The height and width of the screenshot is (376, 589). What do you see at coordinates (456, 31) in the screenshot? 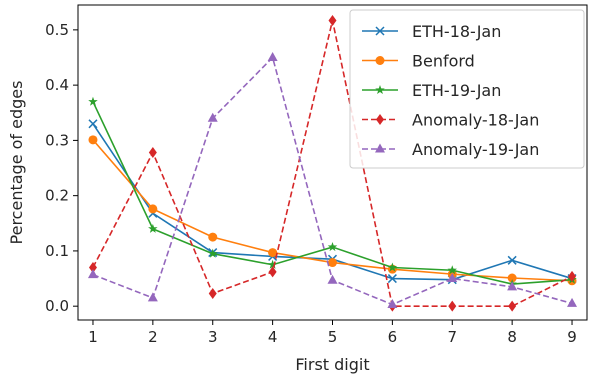
I see `legend-label: ETH-18-Jan` at bounding box center [456, 31].